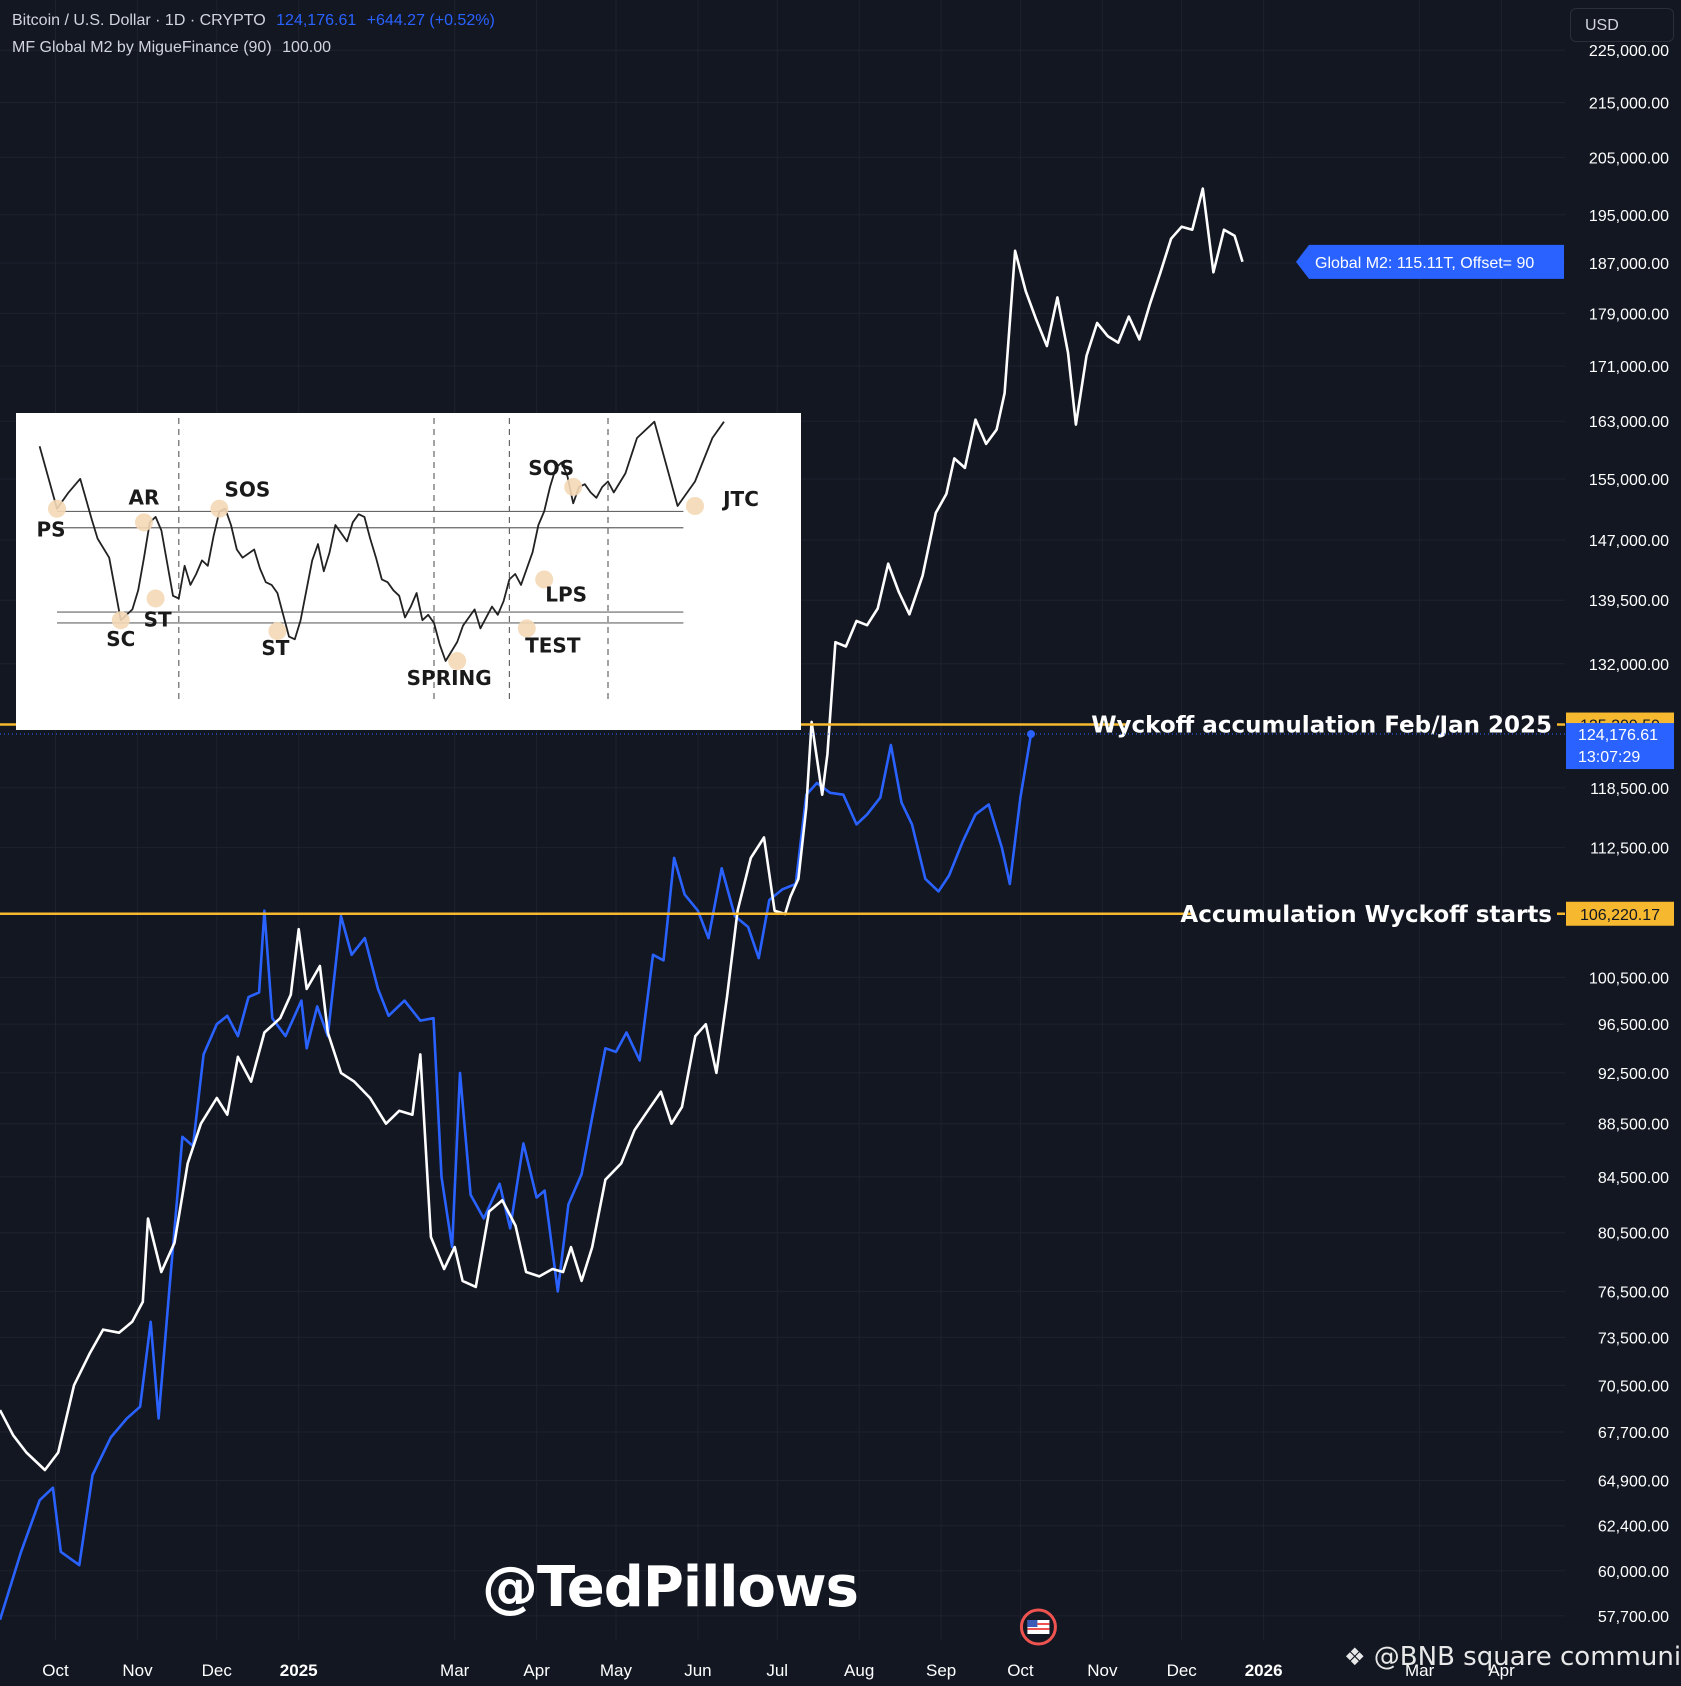 Image resolution: width=1681 pixels, height=1686 pixels. What do you see at coordinates (1618, 735) in the screenshot?
I see `last-price-tag-label: 124,176.61` at bounding box center [1618, 735].